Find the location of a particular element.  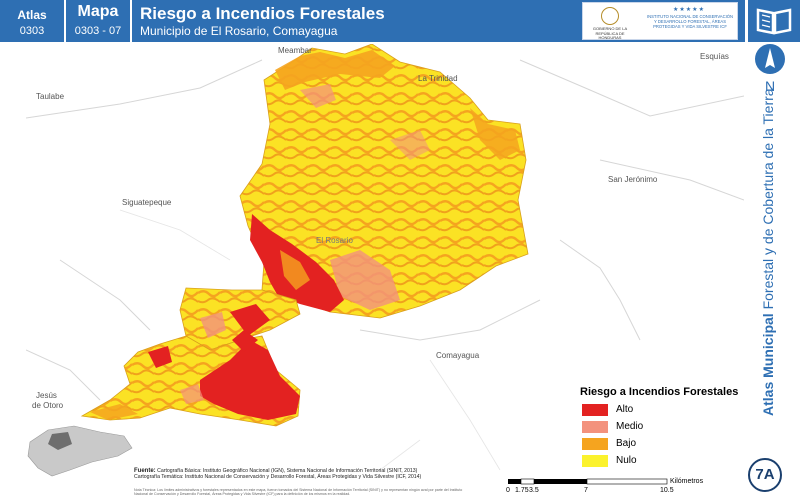

place-de-otoro: de Otoro is located at coordinates (48, 405).